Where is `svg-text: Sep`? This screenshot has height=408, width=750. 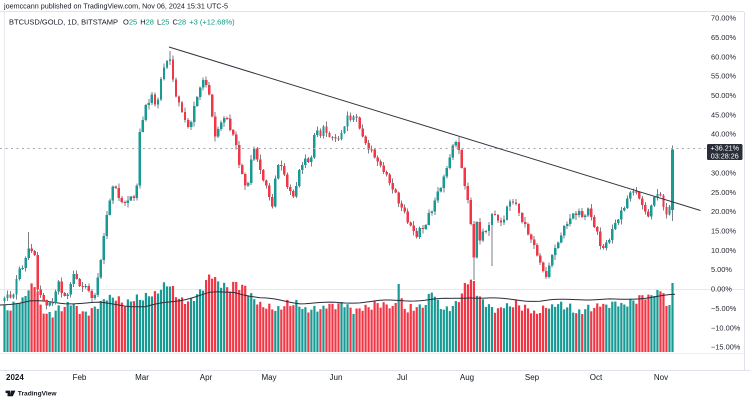
svg-text: Sep is located at coordinates (532, 377).